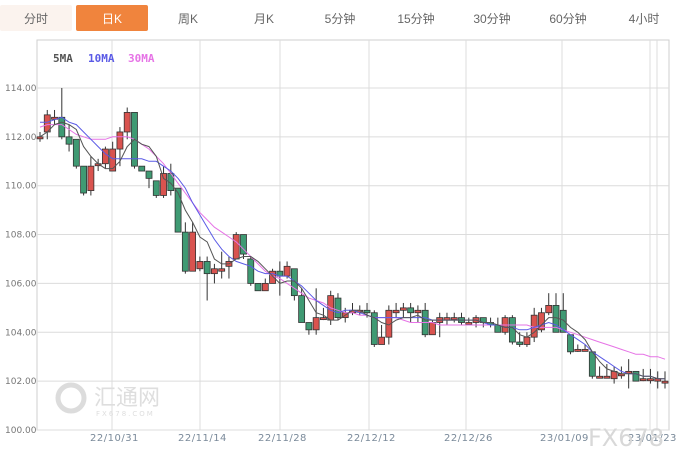 The width and height of the screenshot is (688, 463). I want to click on watermark-corner: FX678, so click(626, 438).